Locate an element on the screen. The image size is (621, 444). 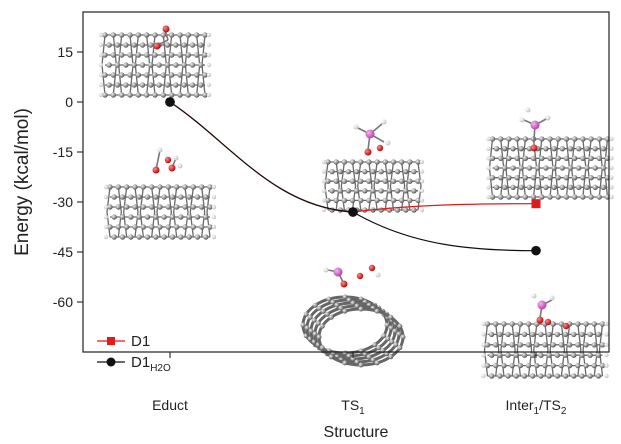
nanotube-model-inter-h2o is located at coordinates (545, 336).